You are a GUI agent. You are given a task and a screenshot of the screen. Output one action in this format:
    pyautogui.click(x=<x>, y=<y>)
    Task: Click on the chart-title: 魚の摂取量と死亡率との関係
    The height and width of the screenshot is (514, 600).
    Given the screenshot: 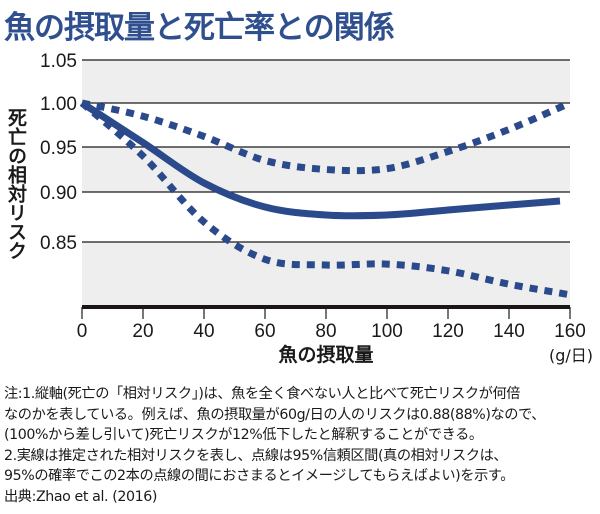 What is the action you would take?
    pyautogui.click(x=199, y=28)
    